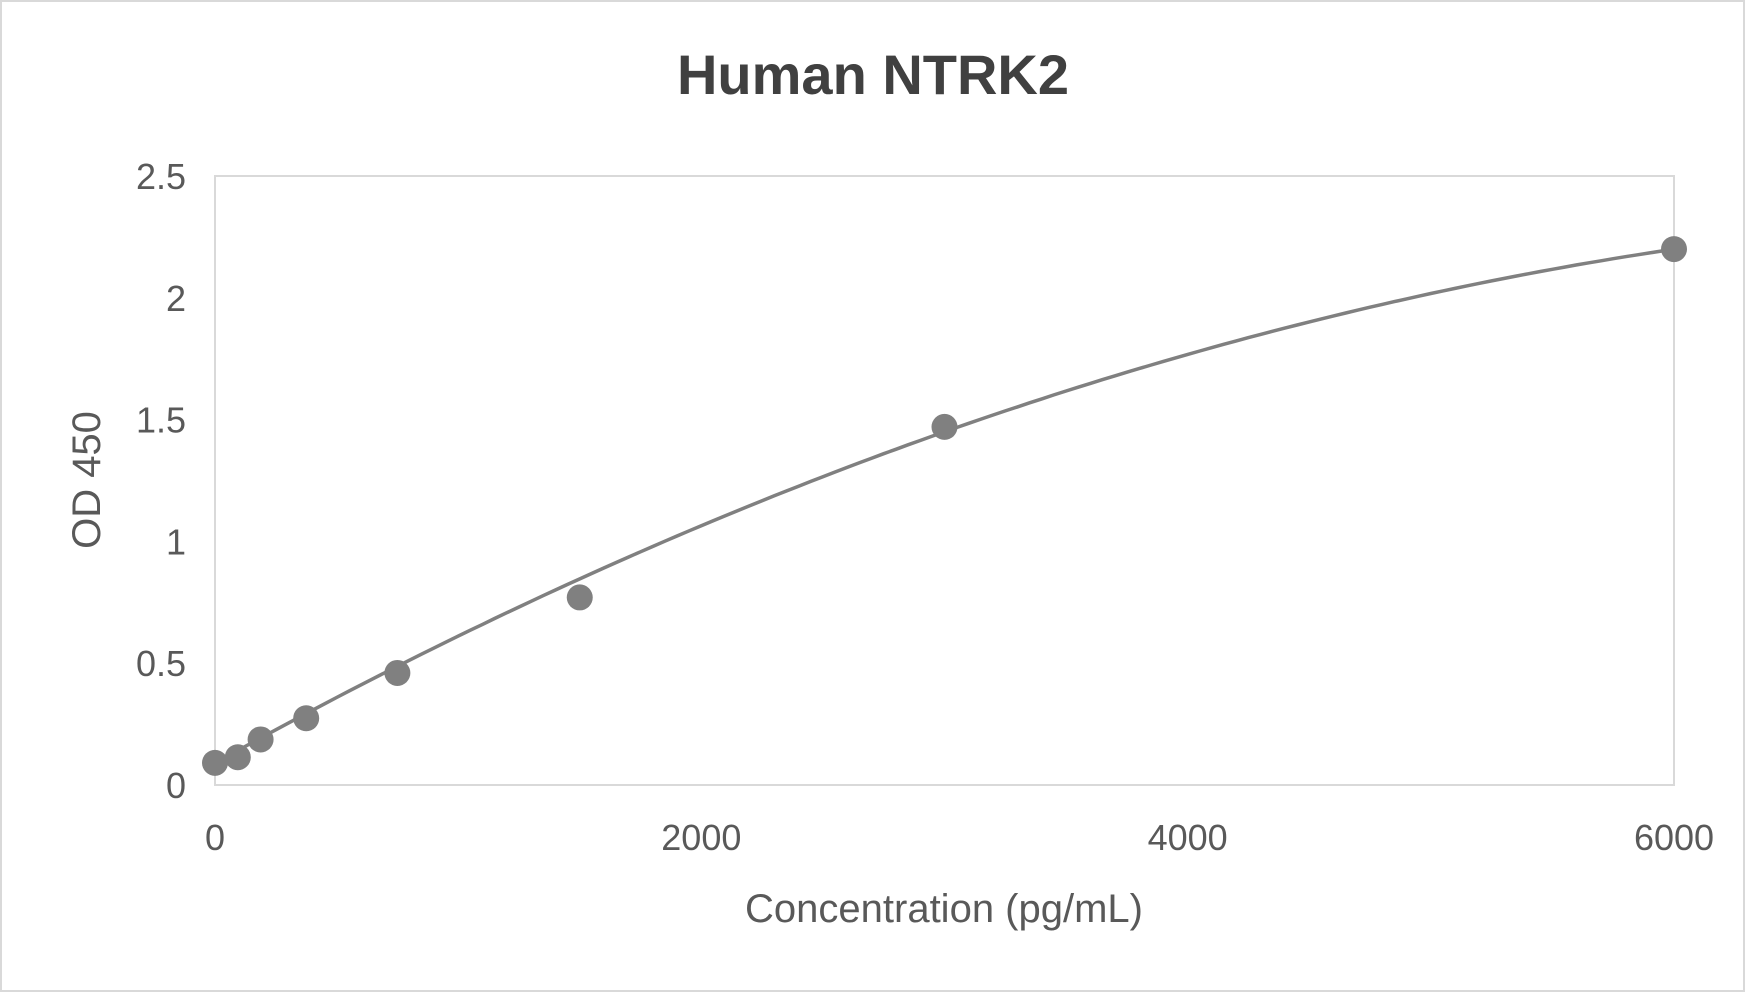 The width and height of the screenshot is (1745, 994). Describe the element at coordinates (176, 785) in the screenshot. I see `y-tick-label: 0` at that location.